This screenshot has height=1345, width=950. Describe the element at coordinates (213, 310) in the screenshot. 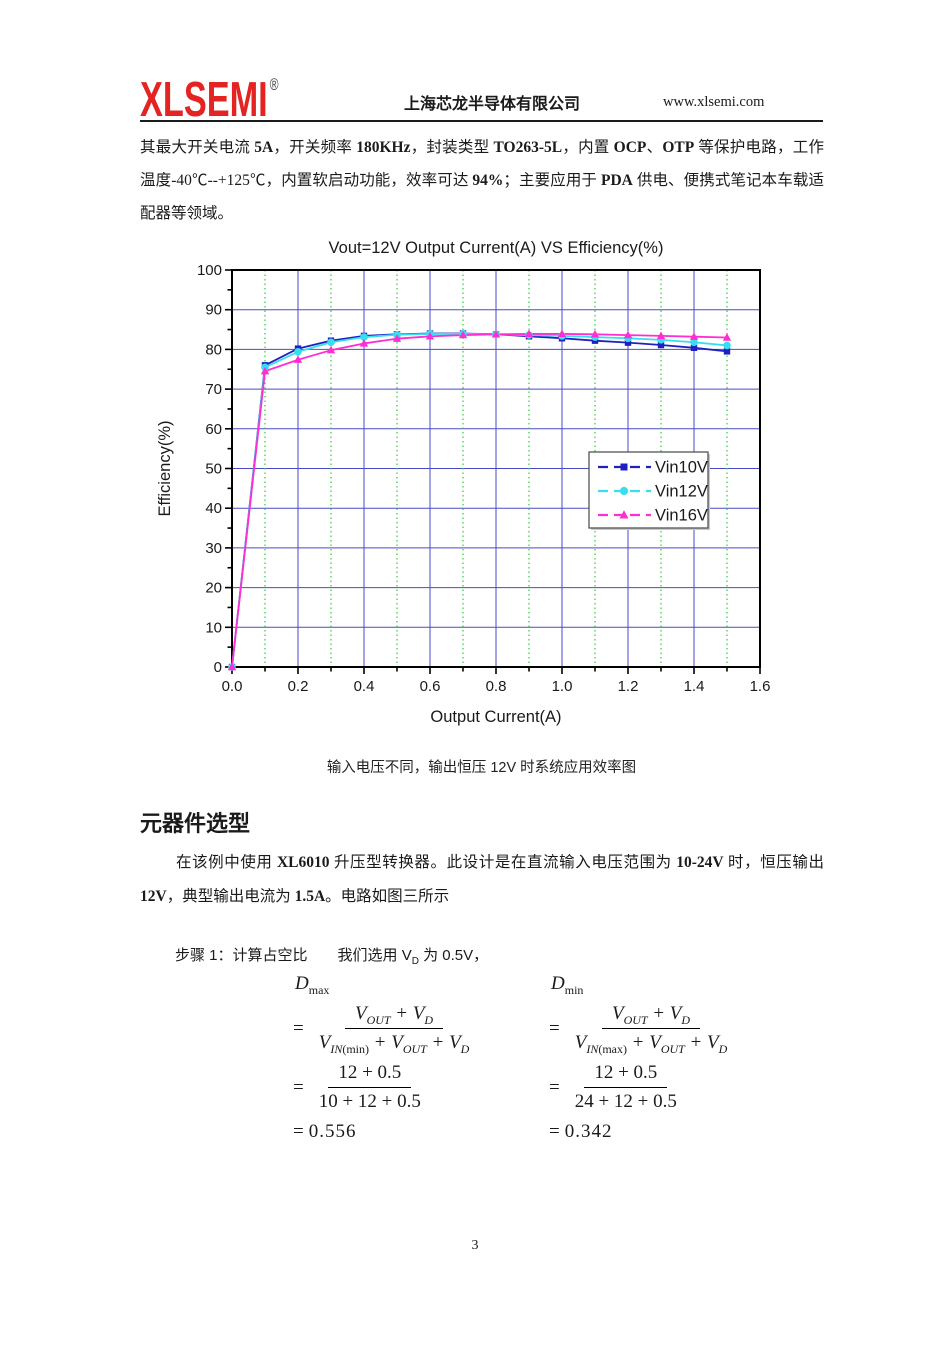

I see `svg-text: 90` at that location.